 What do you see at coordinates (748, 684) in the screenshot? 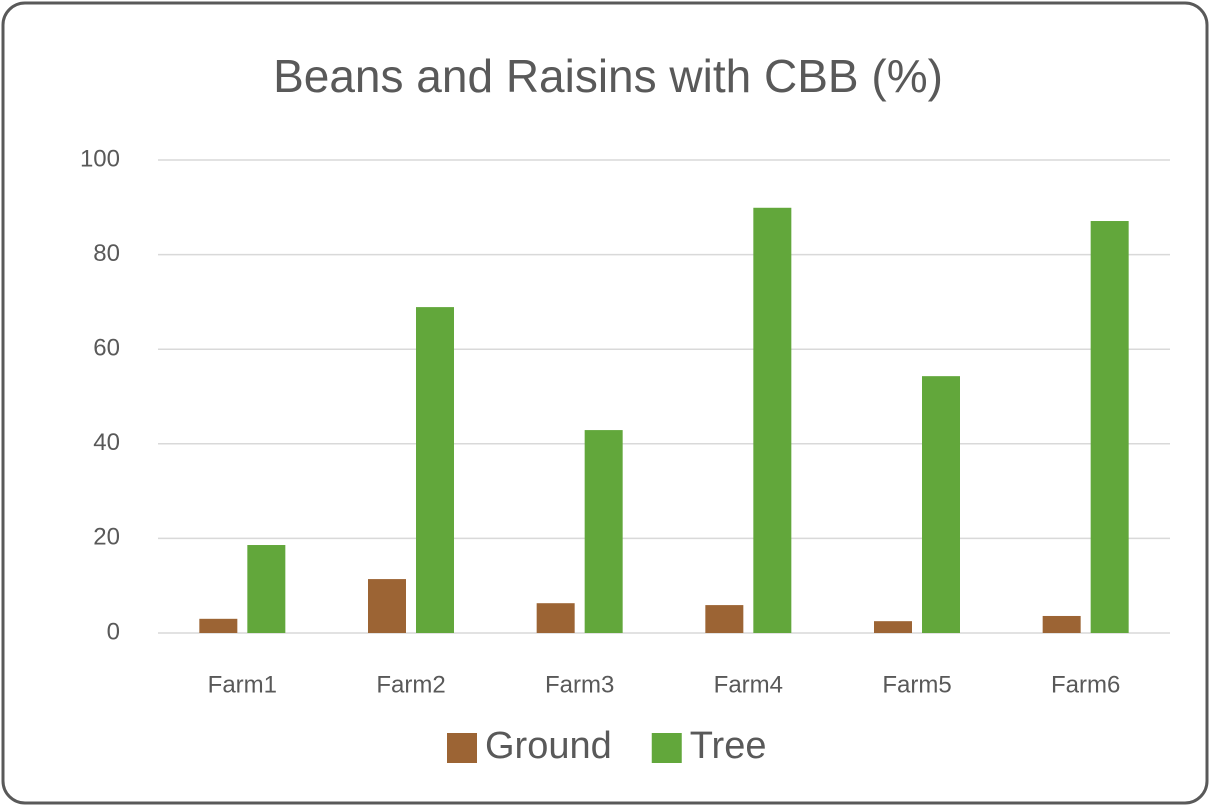
I see `x-tick-label: Farm4` at bounding box center [748, 684].